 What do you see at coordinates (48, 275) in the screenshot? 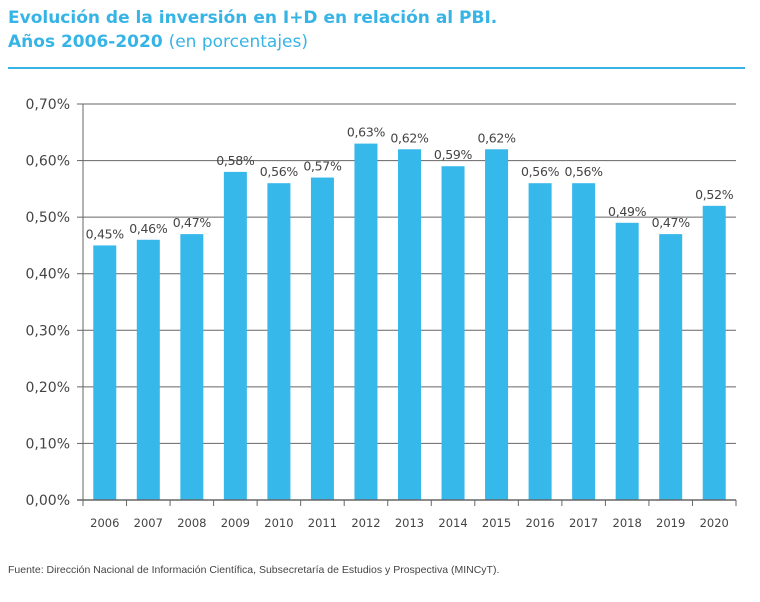
I see `y-tick-label: 0,40%` at bounding box center [48, 275].